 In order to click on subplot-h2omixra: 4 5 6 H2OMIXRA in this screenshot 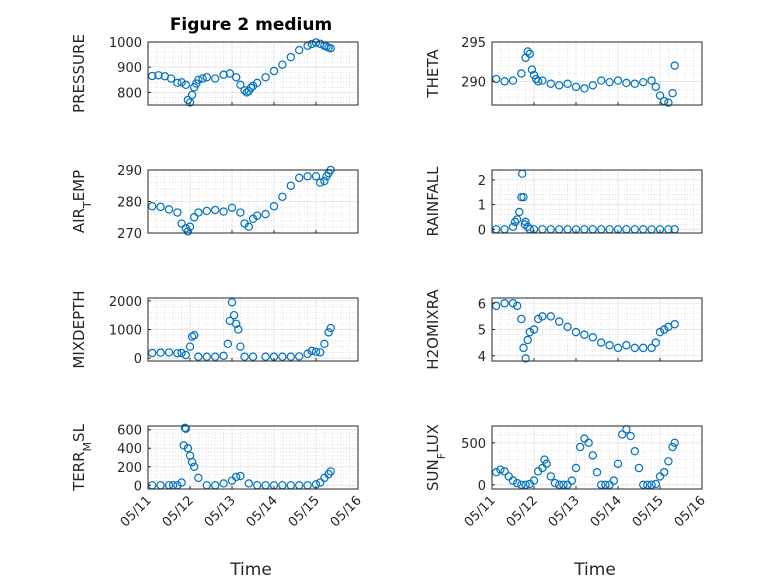, I will do `click(563, 329)`.